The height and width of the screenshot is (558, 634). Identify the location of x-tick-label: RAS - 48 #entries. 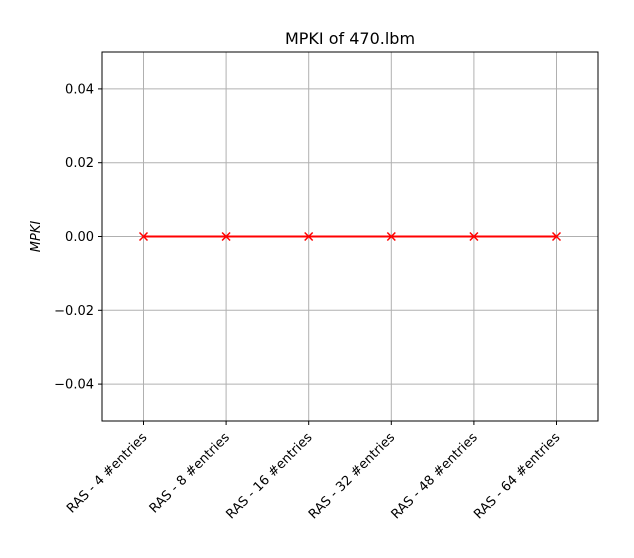
(435, 476).